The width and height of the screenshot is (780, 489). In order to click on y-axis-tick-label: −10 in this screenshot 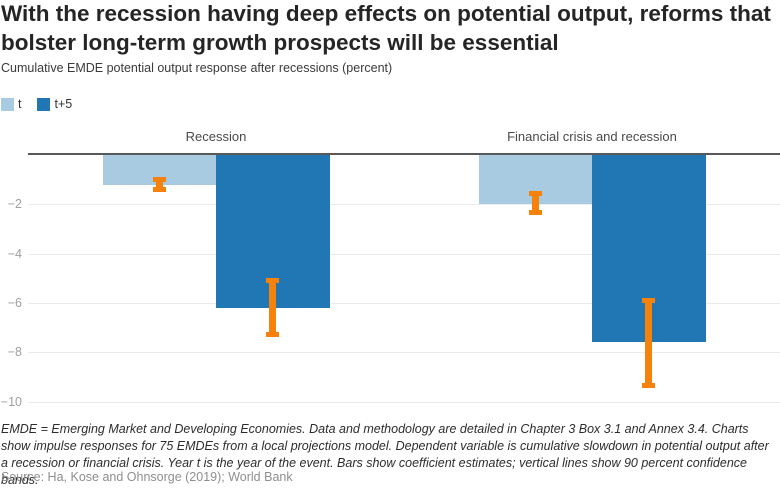, I will do `click(11, 402)`.